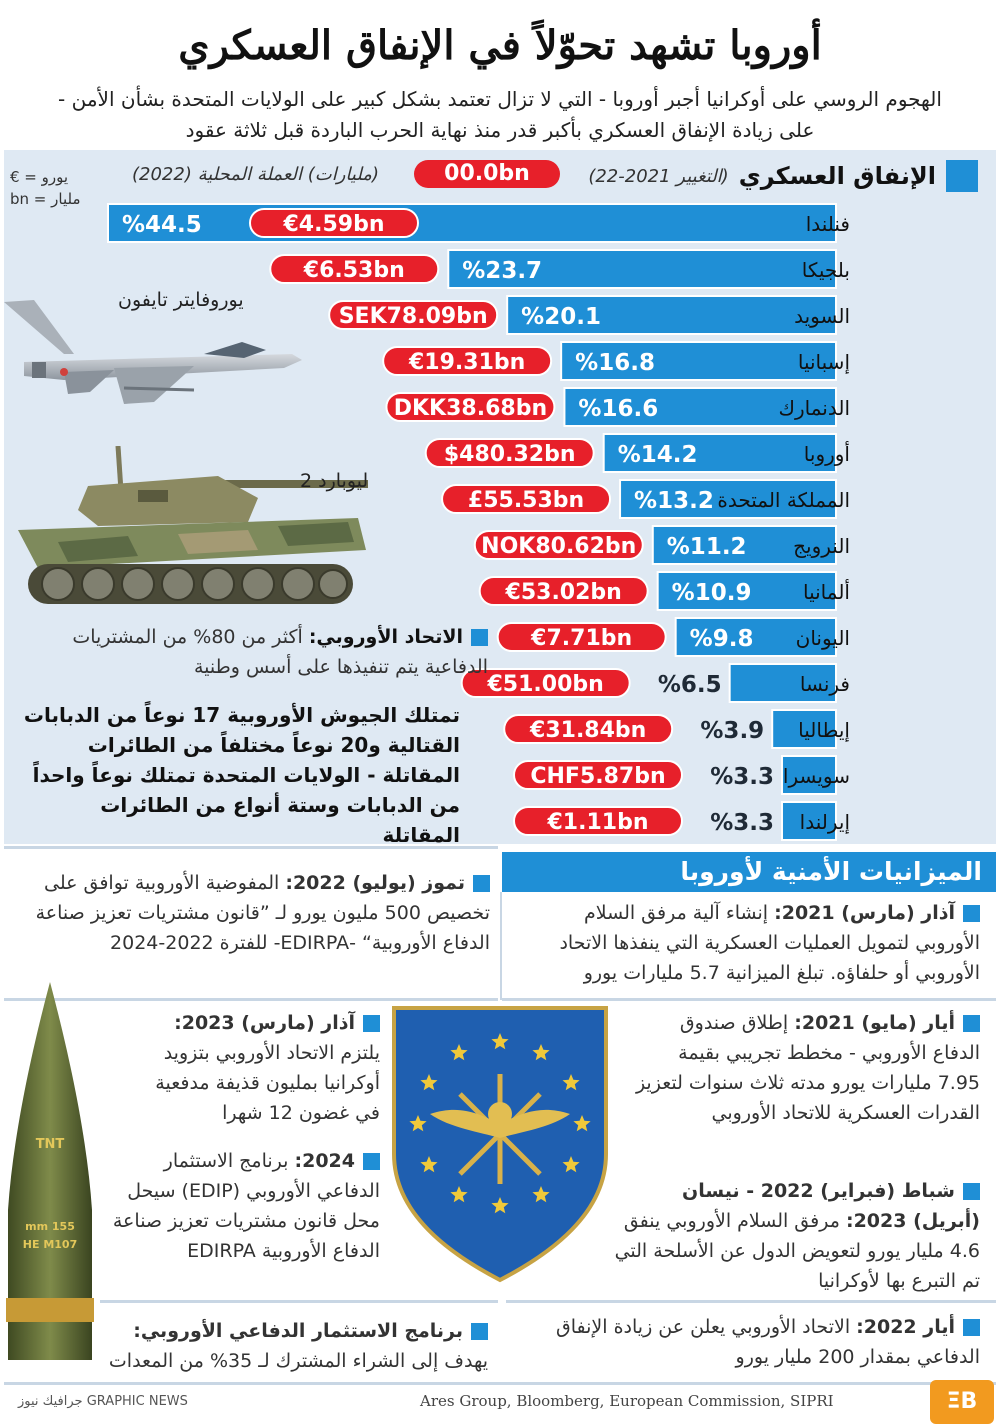 This screenshot has width=1000, height=1427. Describe the element at coordinates (658, 176) in the screenshot. I see `chart-change-label: (التغيير 2021-22)` at that location.